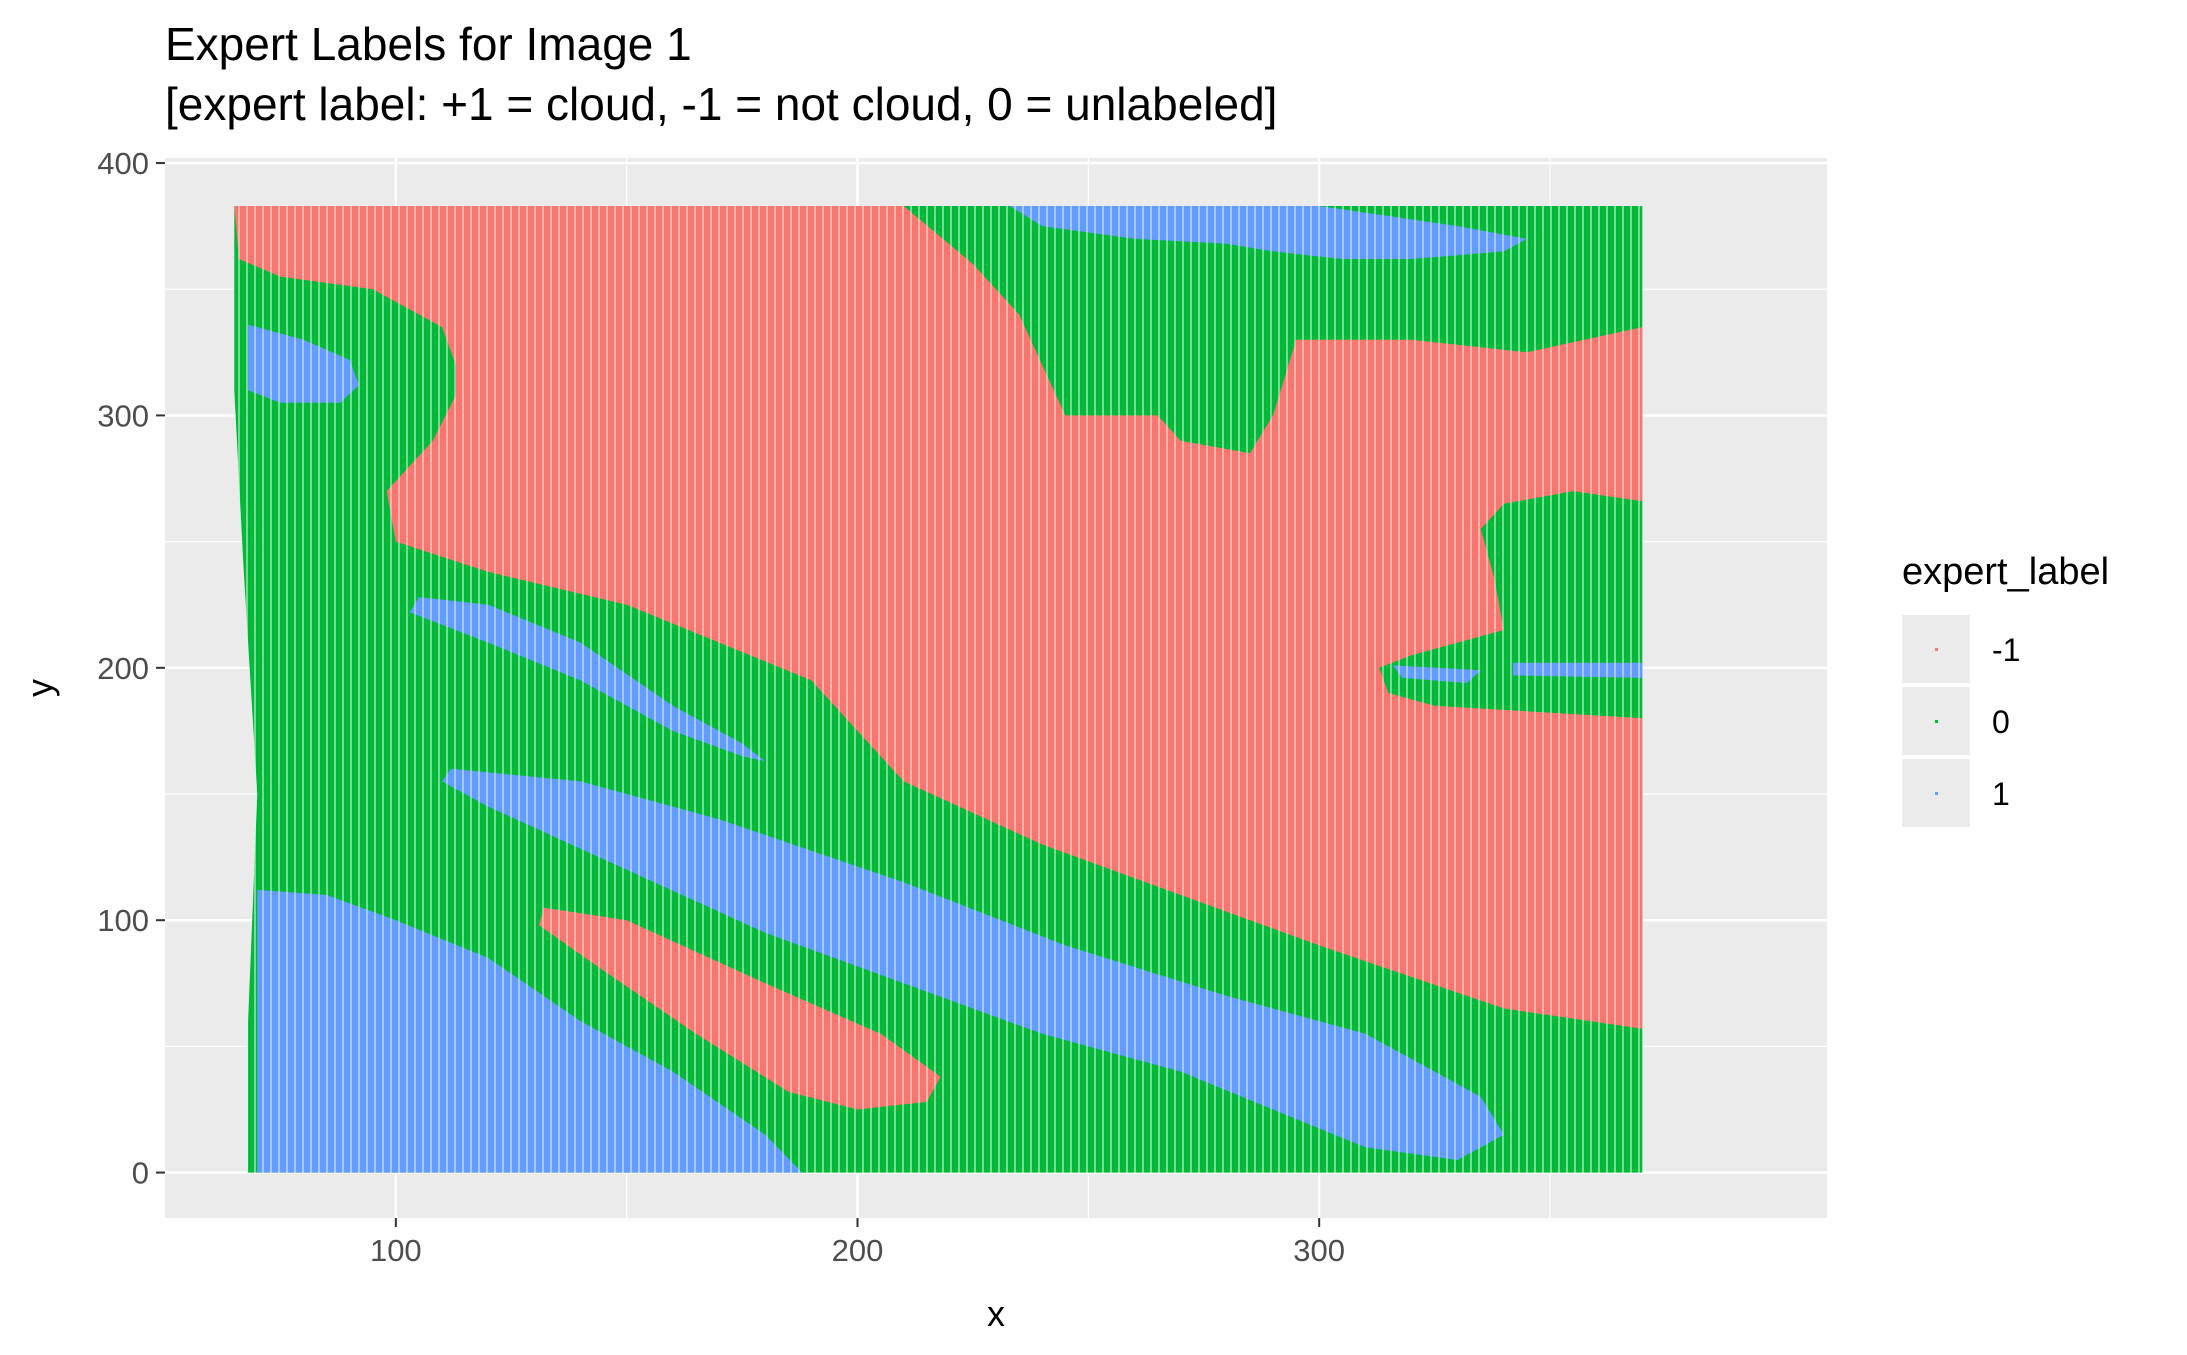 Image resolution: width=2187 pixels, height=1355 pixels. I want to click on legend: expert_label -1 0 1, so click(2005, 689).